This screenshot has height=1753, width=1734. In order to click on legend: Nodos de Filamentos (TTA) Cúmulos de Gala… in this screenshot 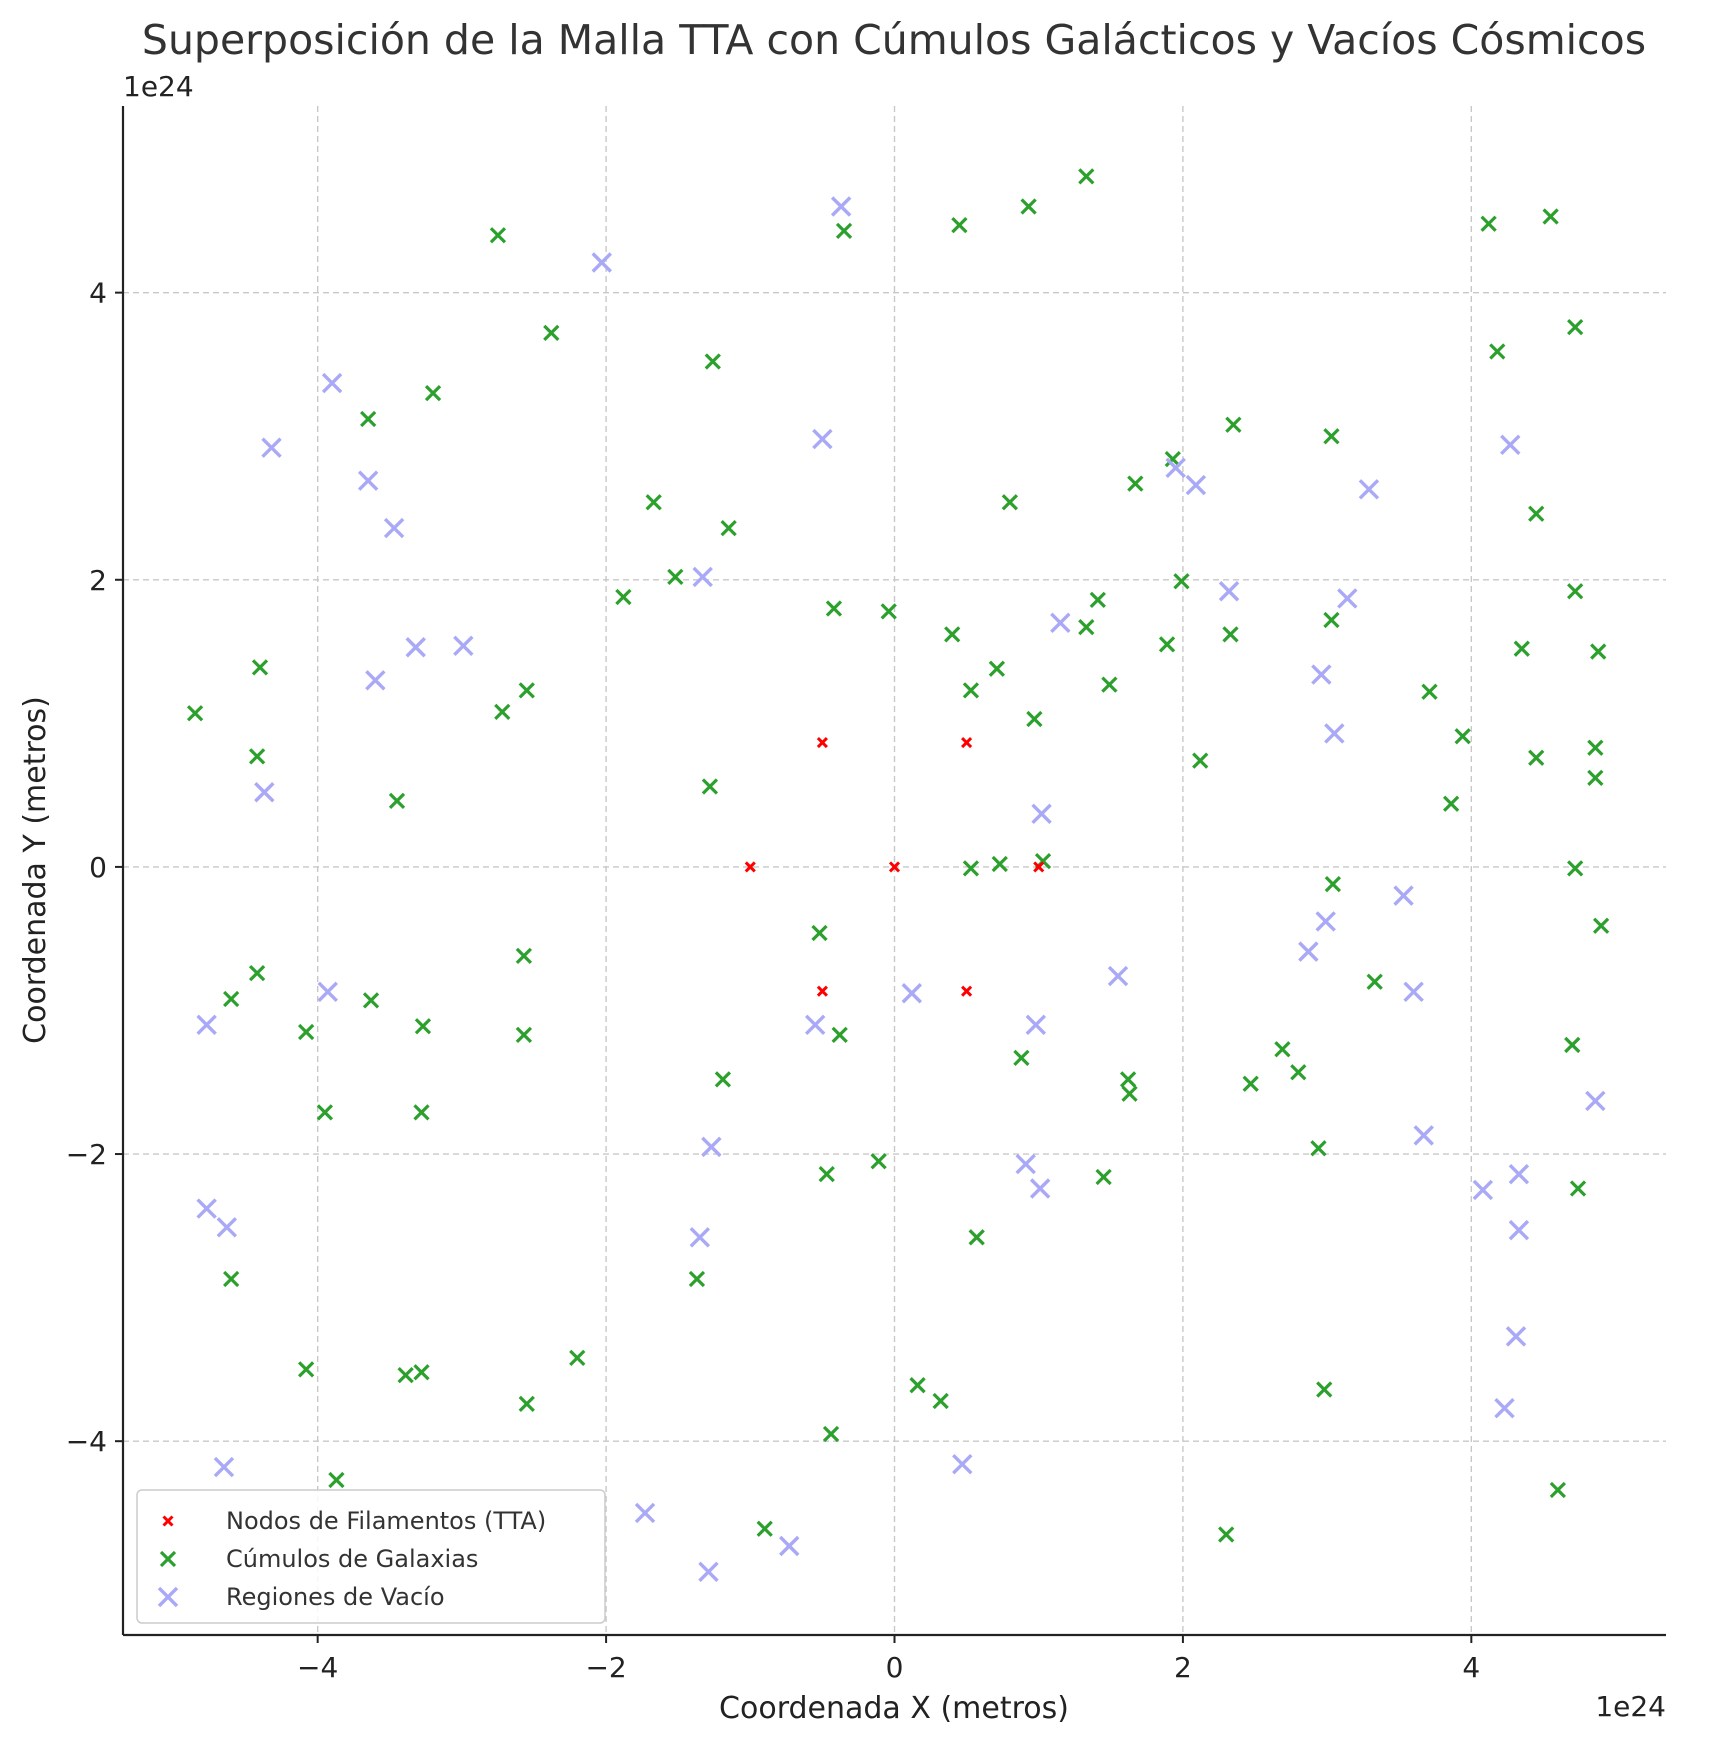, I will do `click(371, 1556)`.